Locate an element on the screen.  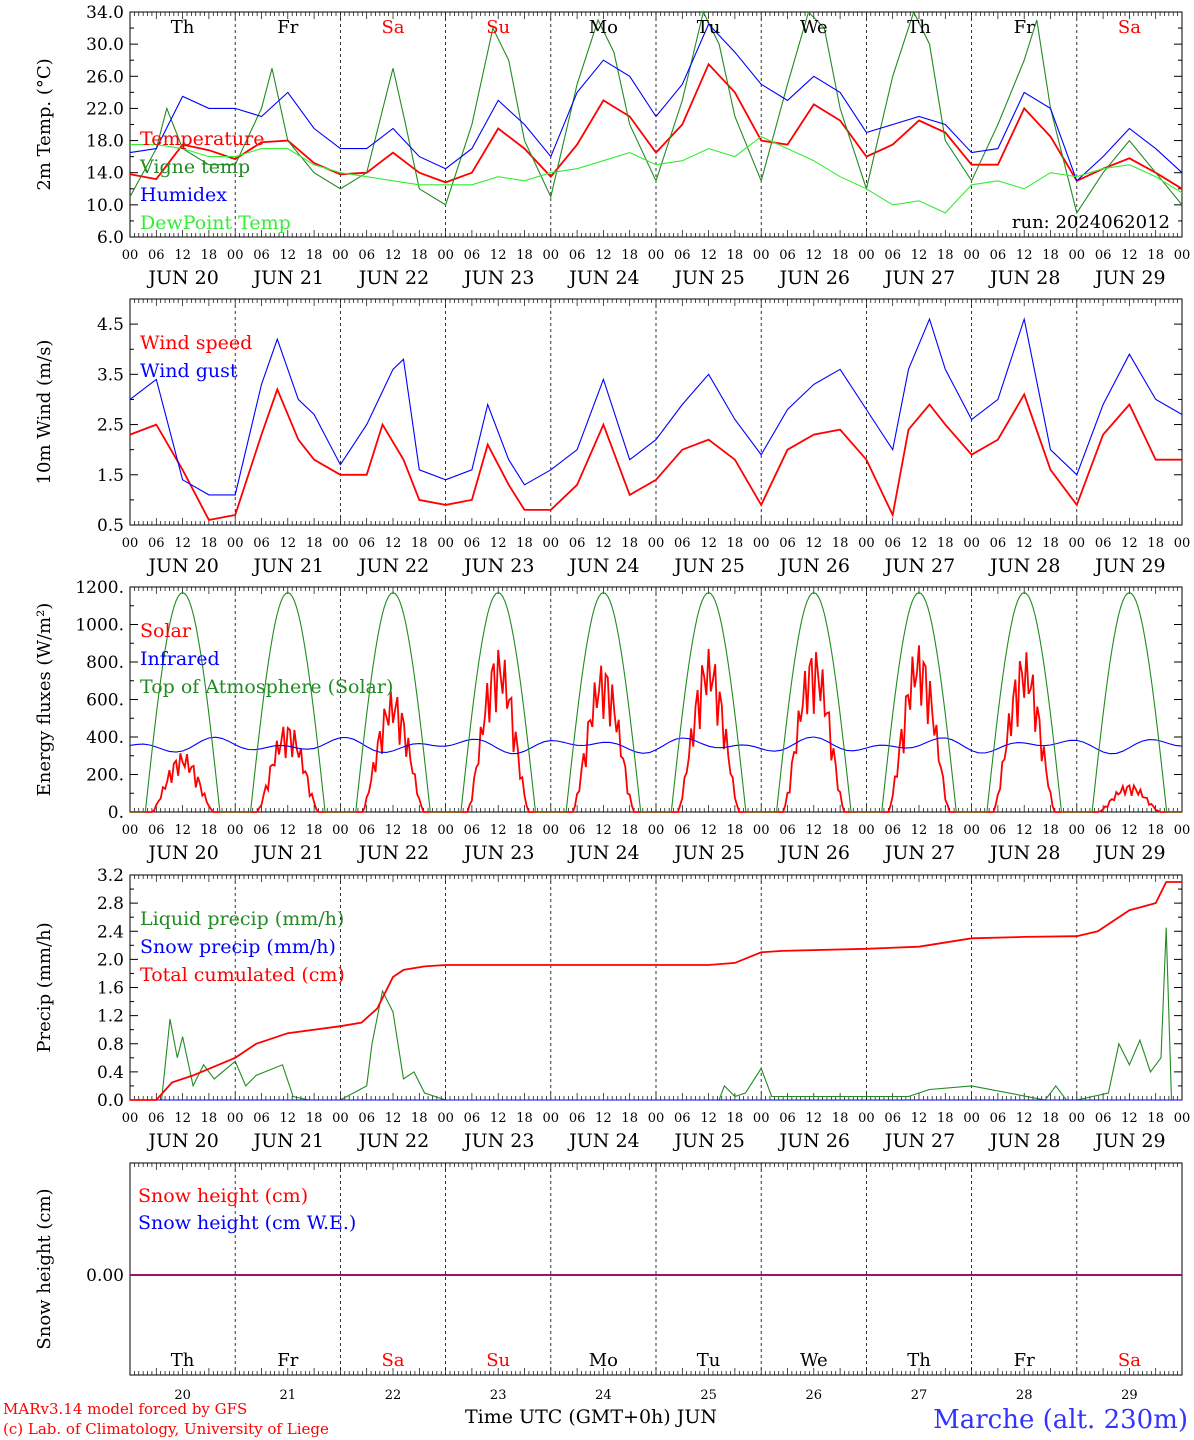
day-number-label: 28 is located at coordinates (1024, 1395).